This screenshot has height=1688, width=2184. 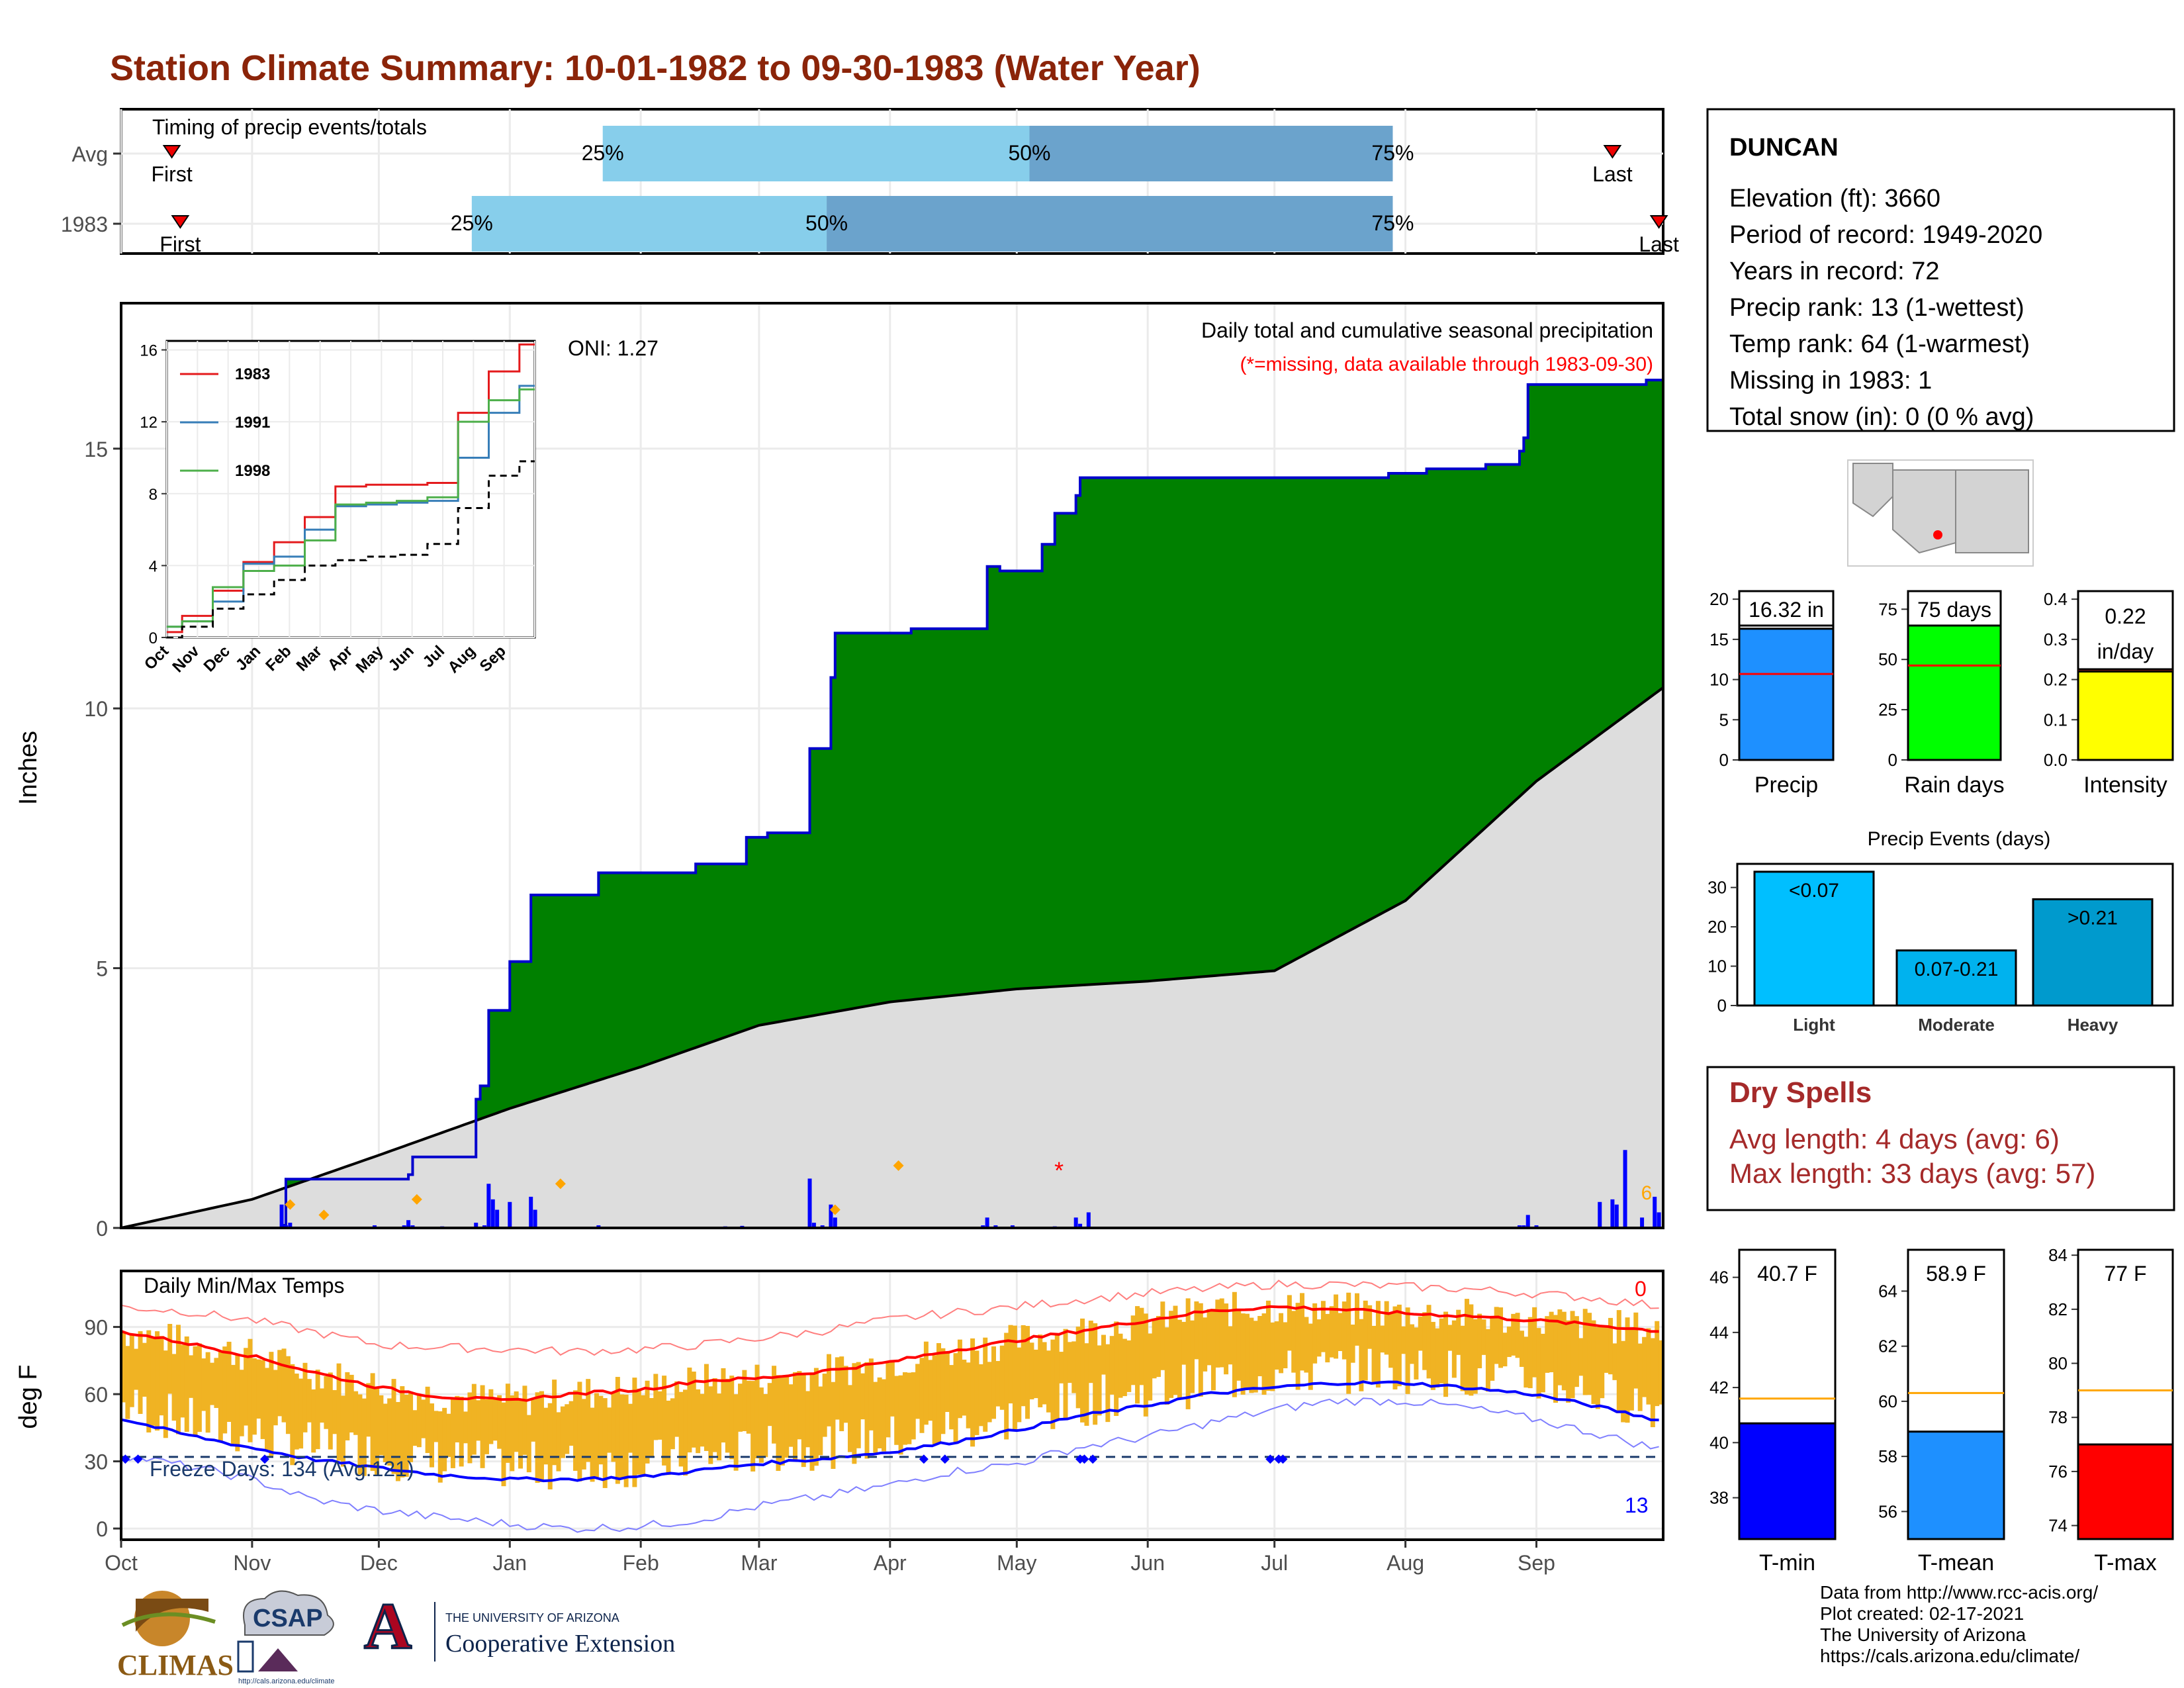 I want to click on temp-title: Daily Min/Max Temps, so click(x=244, y=1285).